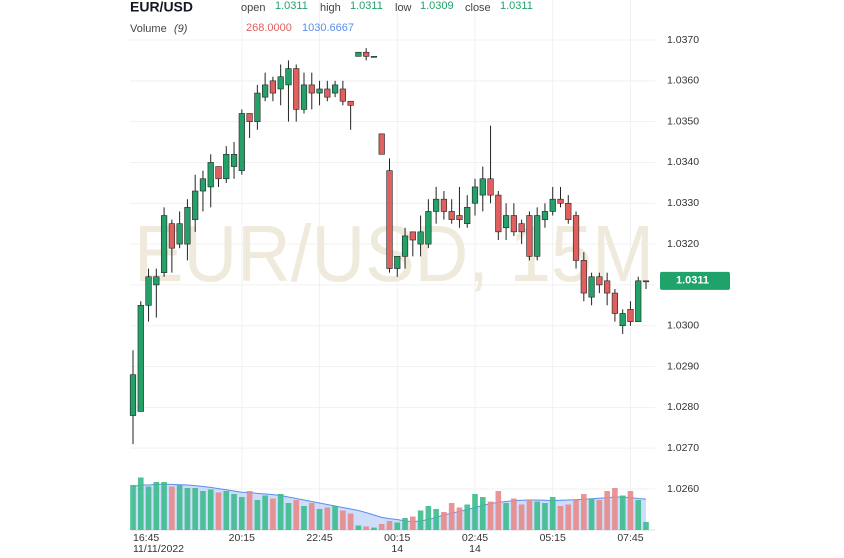  Describe the element at coordinates (397, 549) in the screenshot. I see `x-date-label: 14` at that location.